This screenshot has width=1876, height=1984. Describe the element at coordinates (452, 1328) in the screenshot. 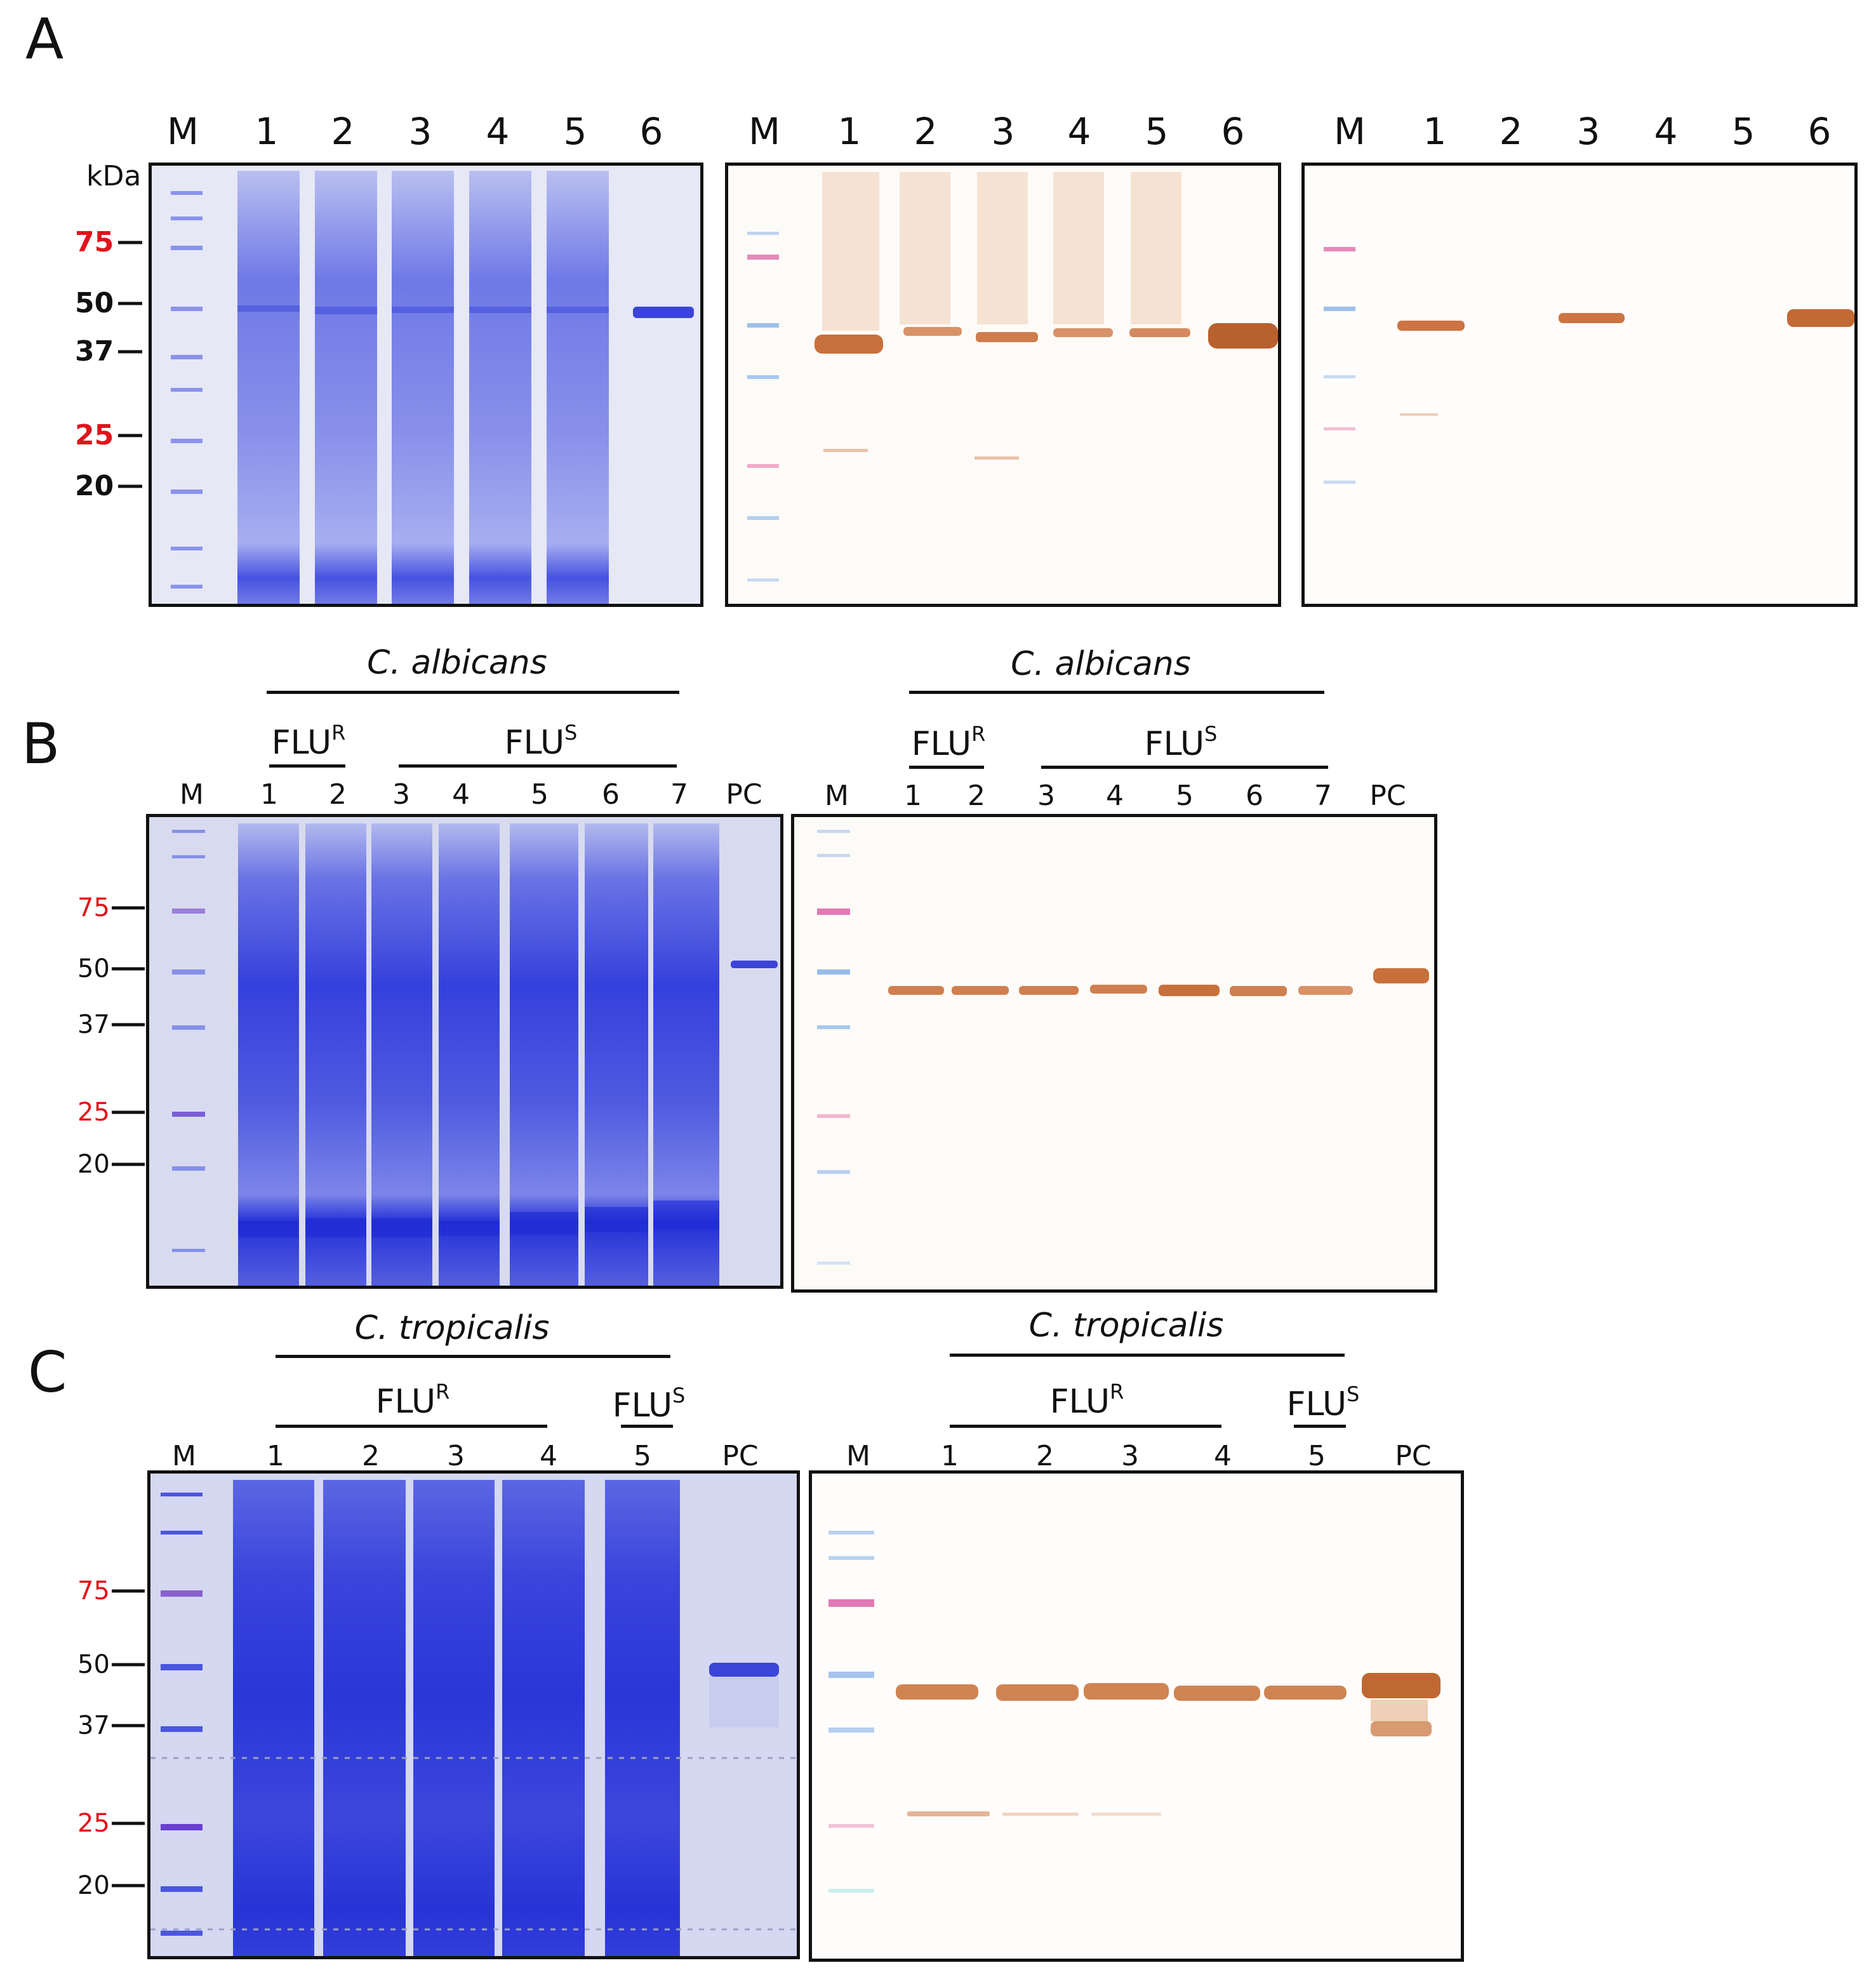

I see `species-label-c-left: C. tropicalis` at that location.